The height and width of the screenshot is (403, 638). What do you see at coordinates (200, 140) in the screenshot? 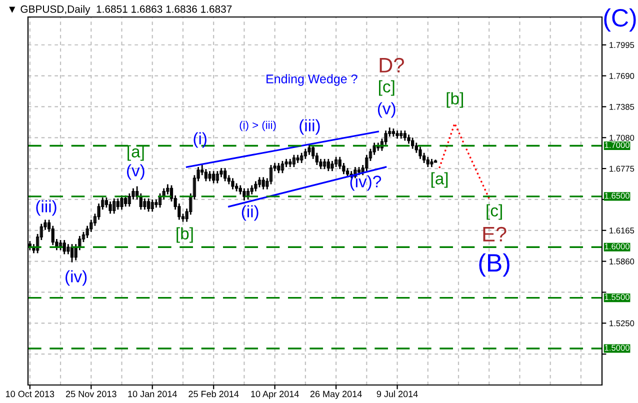
I see `annotation: (i)` at bounding box center [200, 140].